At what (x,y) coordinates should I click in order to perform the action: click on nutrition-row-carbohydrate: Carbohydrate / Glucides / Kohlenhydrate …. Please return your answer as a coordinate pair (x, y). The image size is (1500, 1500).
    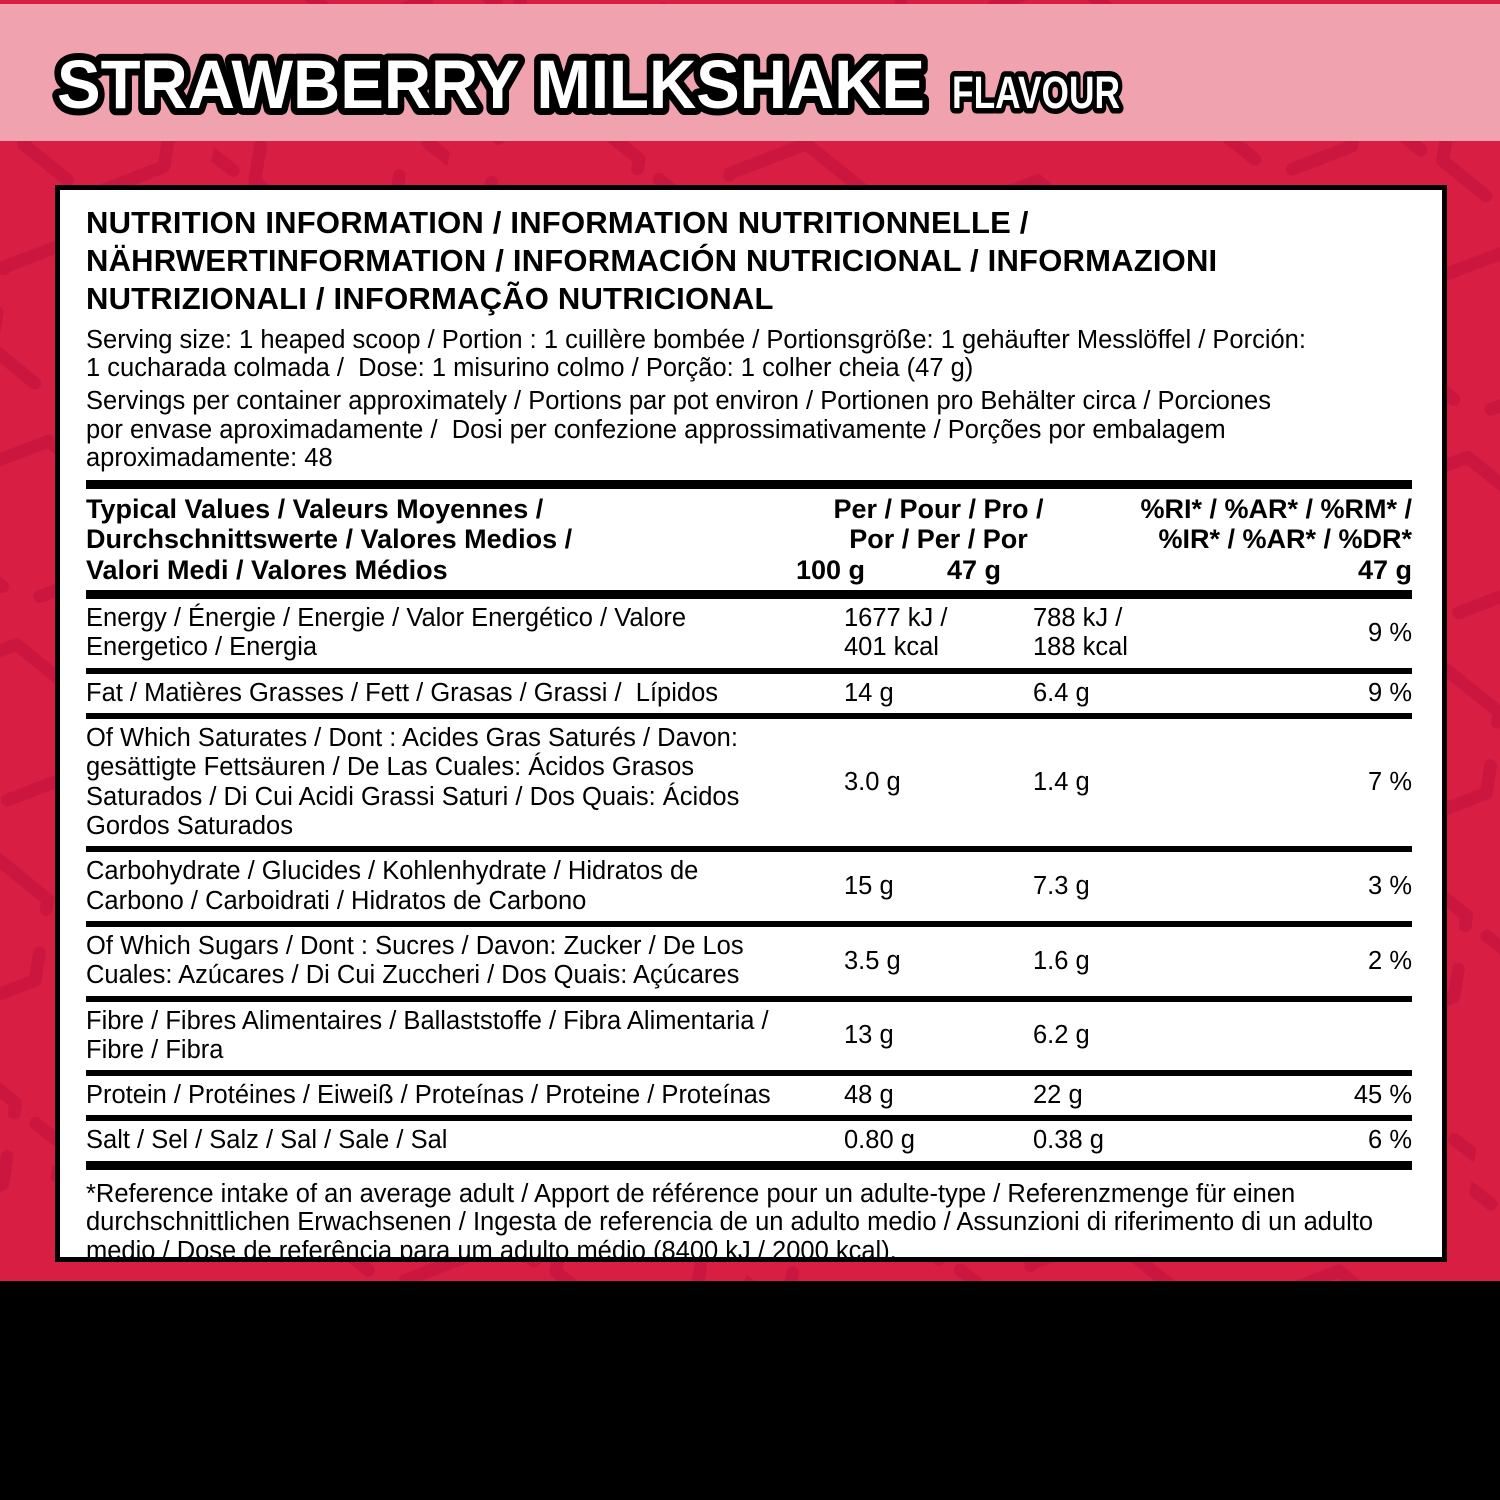
    Looking at the image, I should click on (749, 889).